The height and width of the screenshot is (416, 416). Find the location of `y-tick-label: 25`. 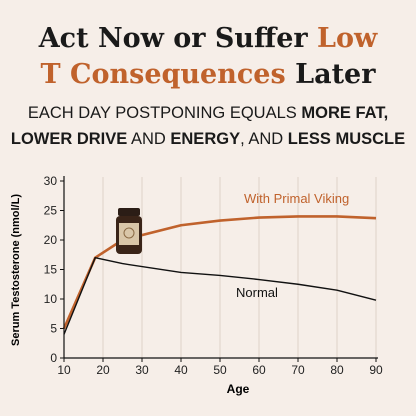

y-tick-label: 25 is located at coordinates (51, 211).